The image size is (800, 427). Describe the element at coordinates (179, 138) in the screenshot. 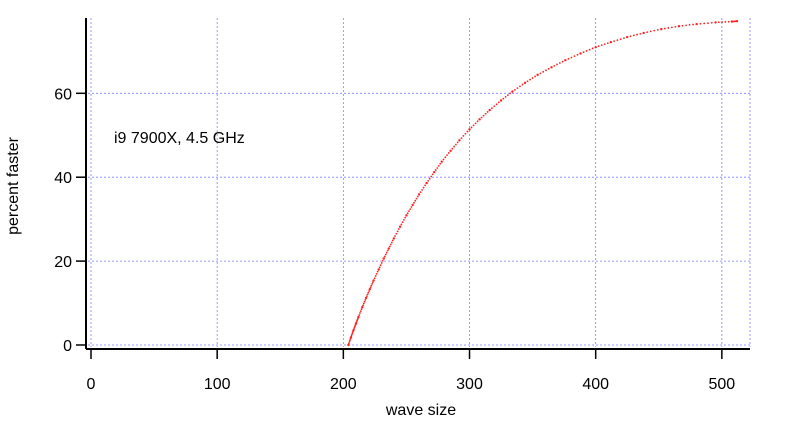

I see `chart-annotation: i9 7900X, 4.5 GHz` at that location.